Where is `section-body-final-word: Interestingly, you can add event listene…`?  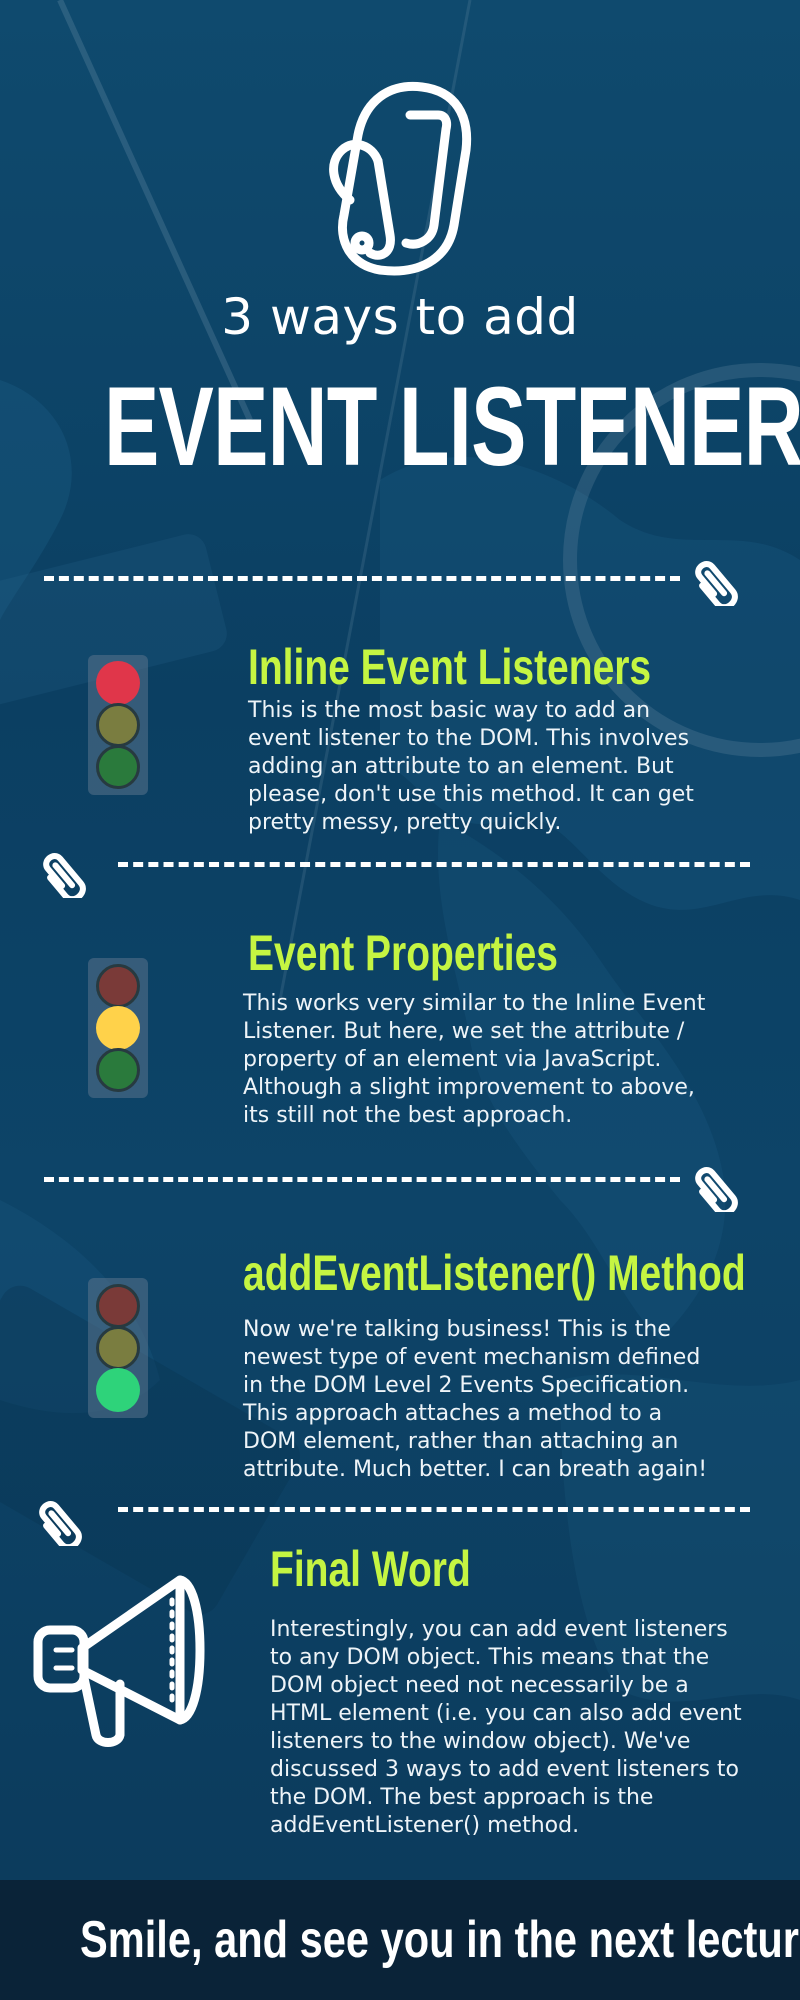 section-body-final-word: Interestingly, you can add event listene… is located at coordinates (530, 1728).